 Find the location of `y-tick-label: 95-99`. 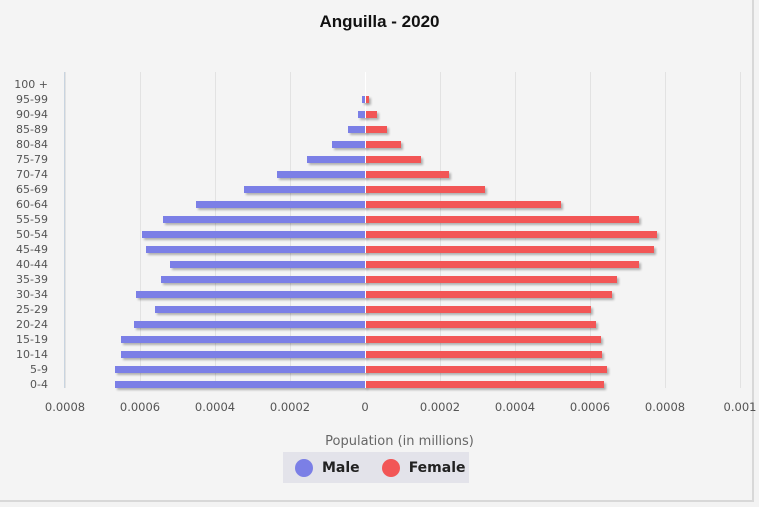

y-tick-label: 95-99 is located at coordinates (32, 99).